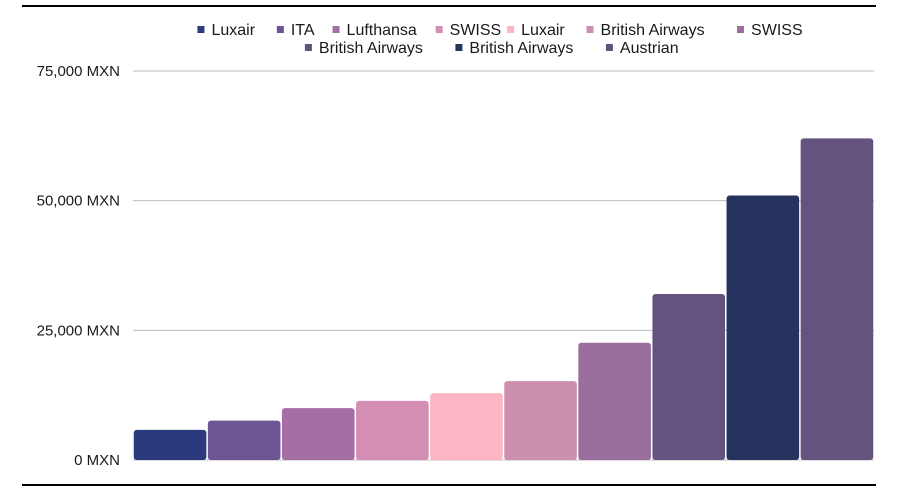 This screenshot has width=897, height=492. Describe the element at coordinates (382, 30) in the screenshot. I see `legend-label: Lufthansa` at that location.